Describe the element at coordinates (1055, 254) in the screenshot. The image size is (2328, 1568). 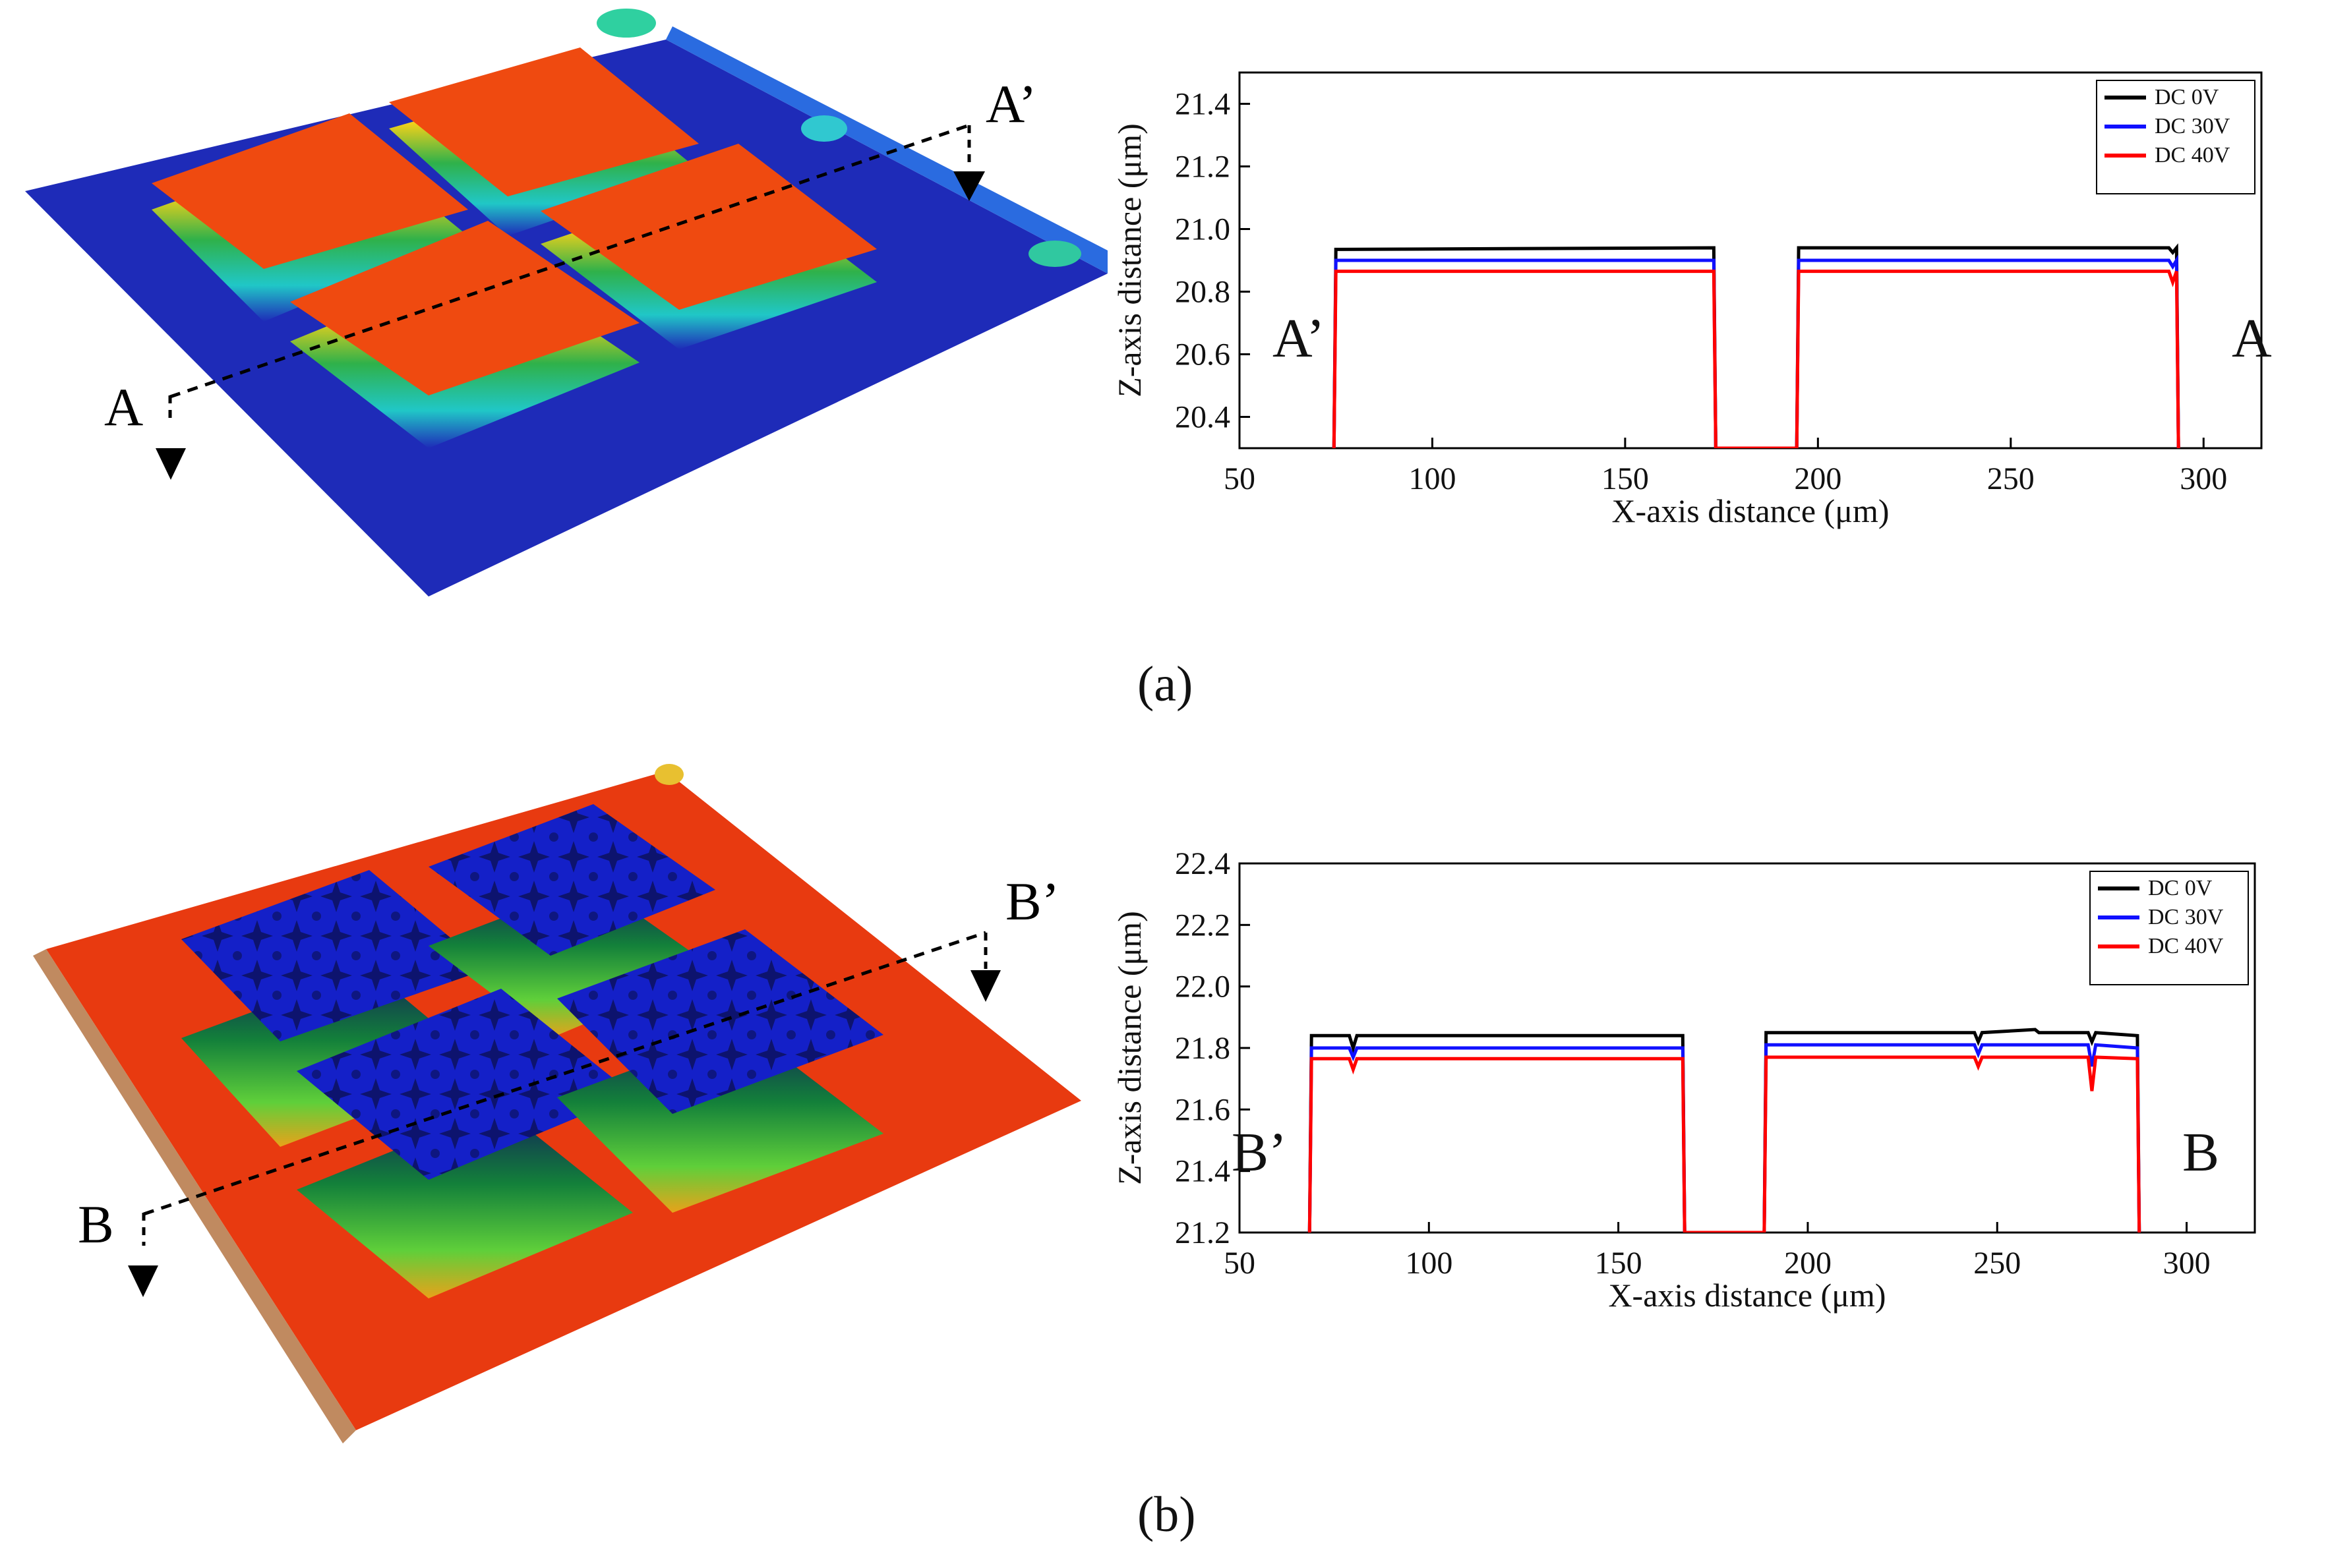
I see `edge-bump-a` at that location.